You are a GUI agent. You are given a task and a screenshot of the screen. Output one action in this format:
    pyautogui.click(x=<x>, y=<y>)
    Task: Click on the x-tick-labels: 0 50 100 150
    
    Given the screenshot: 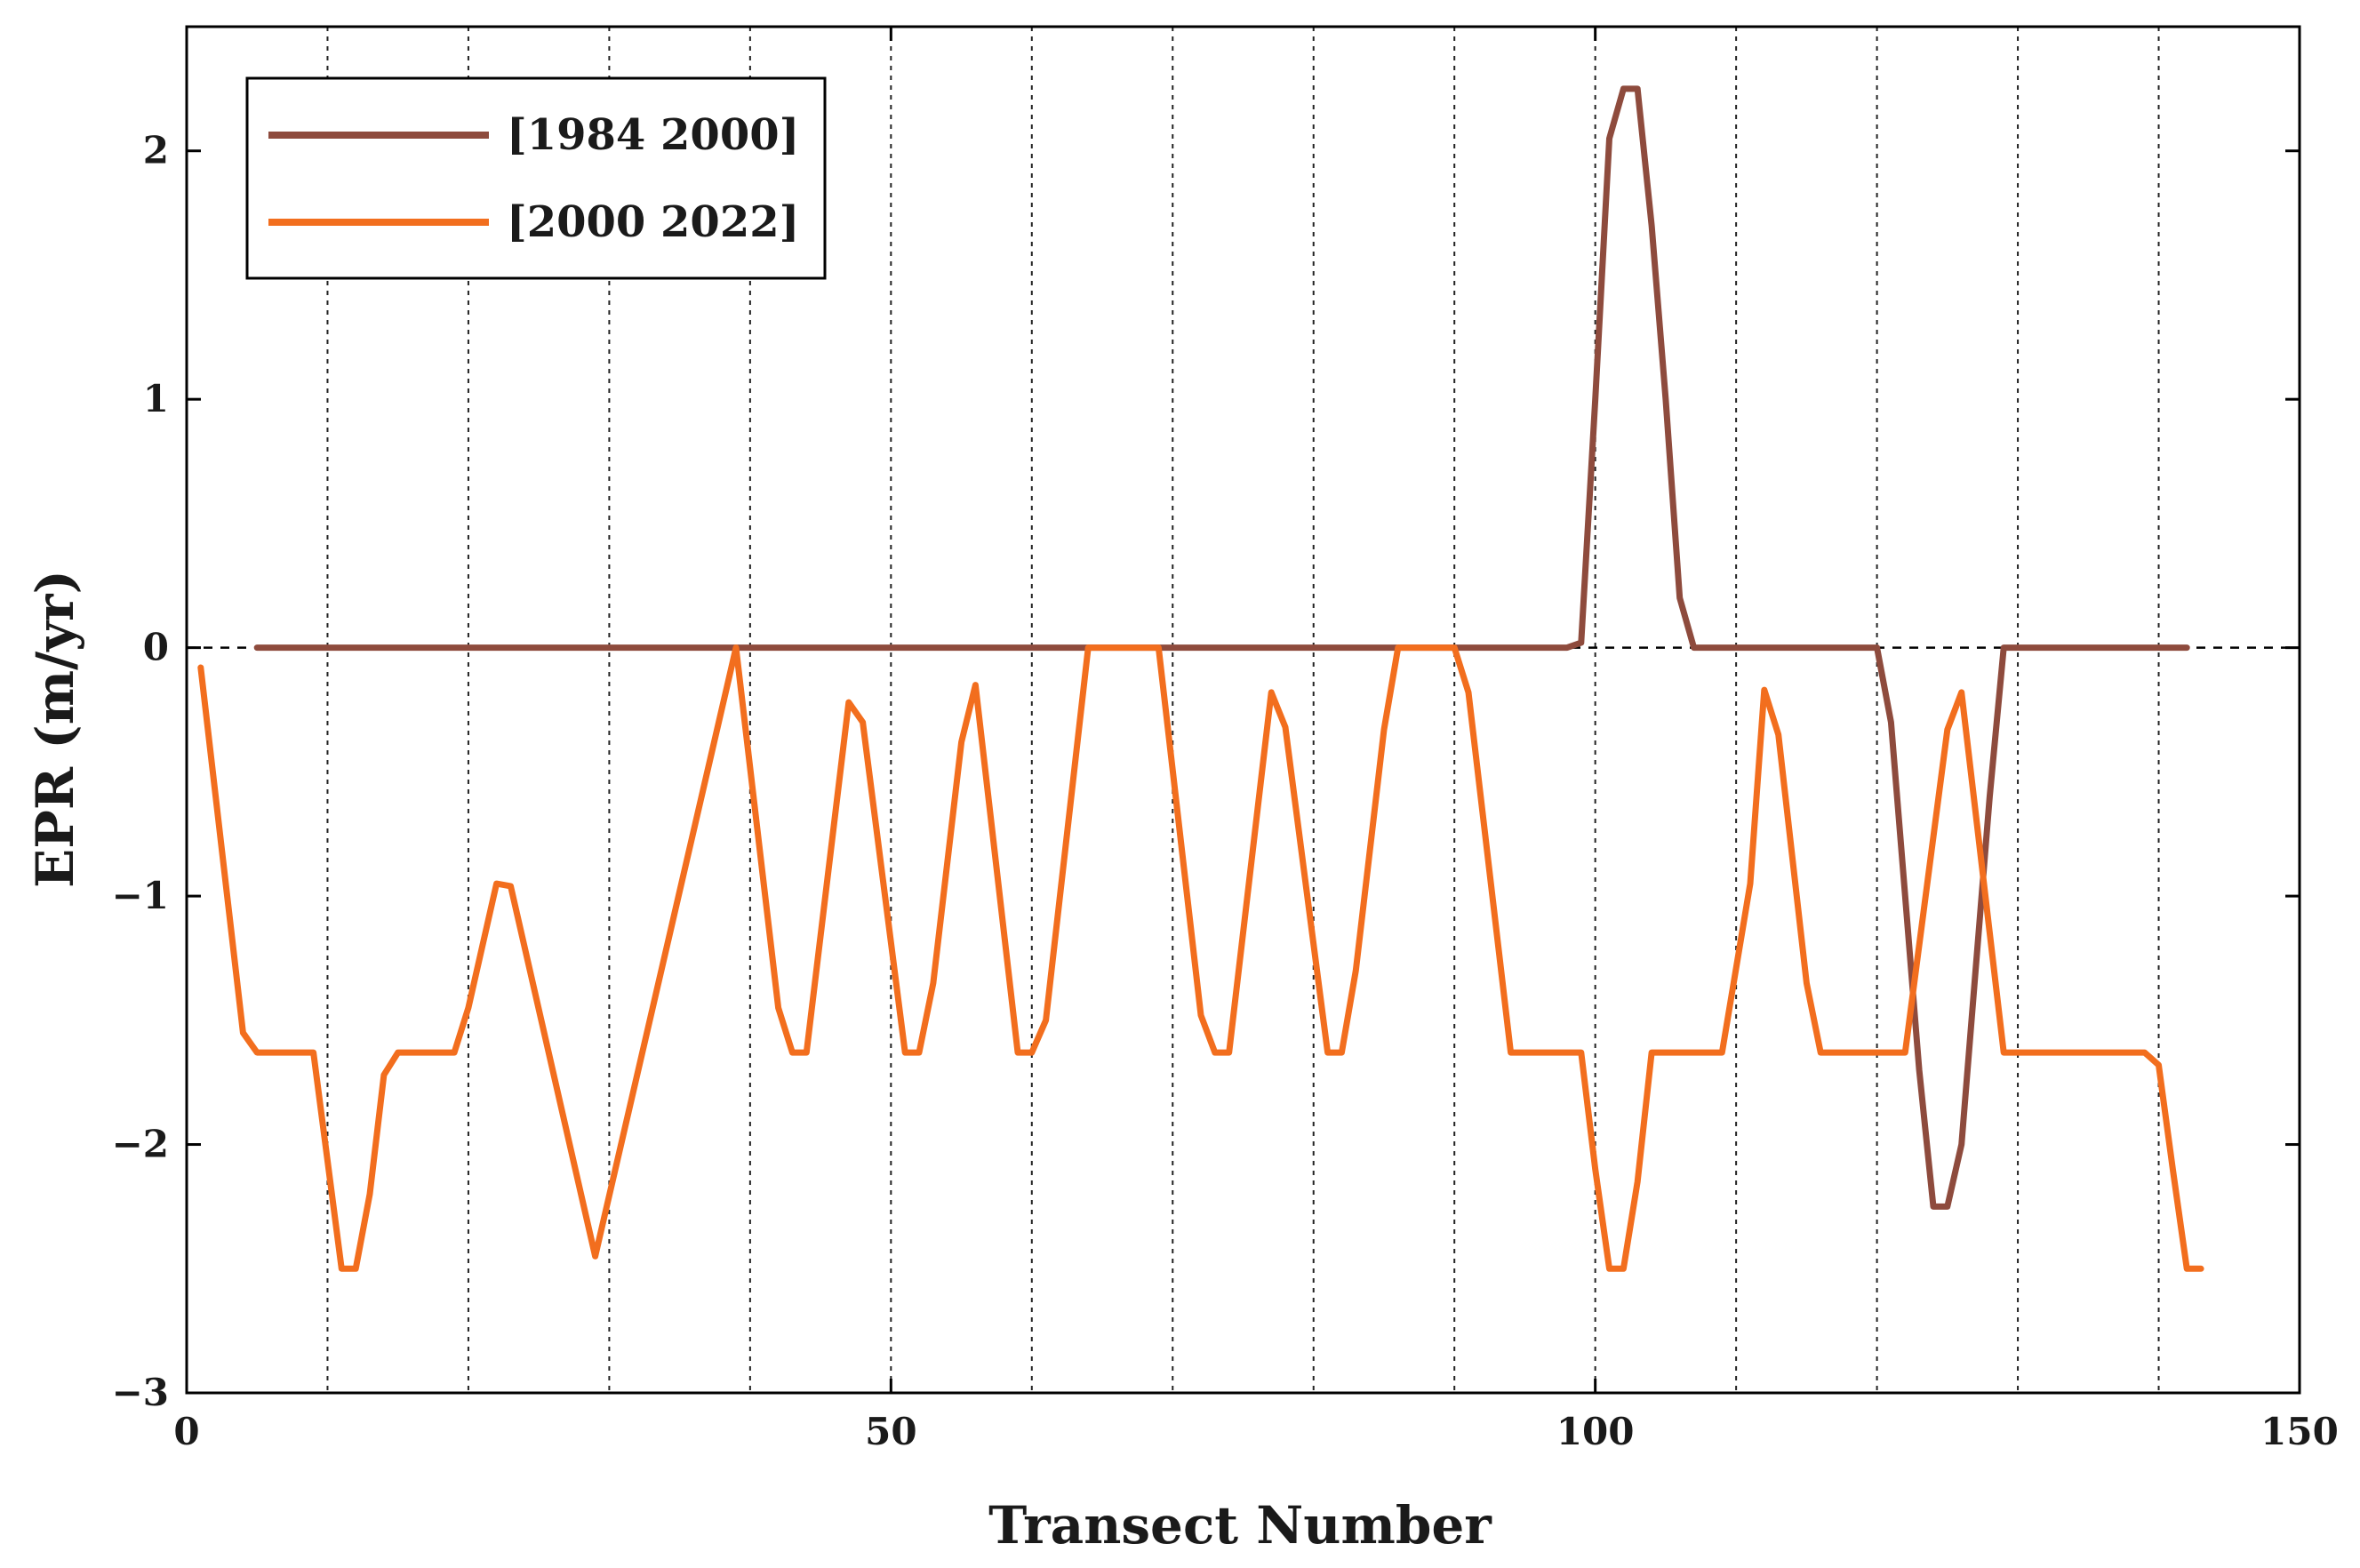 What is the action you would take?
    pyautogui.click(x=1255, y=1431)
    